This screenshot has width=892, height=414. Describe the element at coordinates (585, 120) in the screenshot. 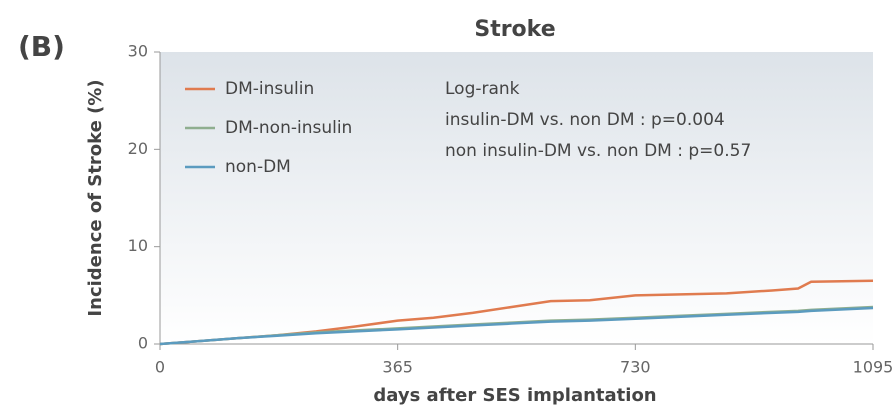

I see `annotation: insulin-DM vs. non DM : p=0.004` at that location.